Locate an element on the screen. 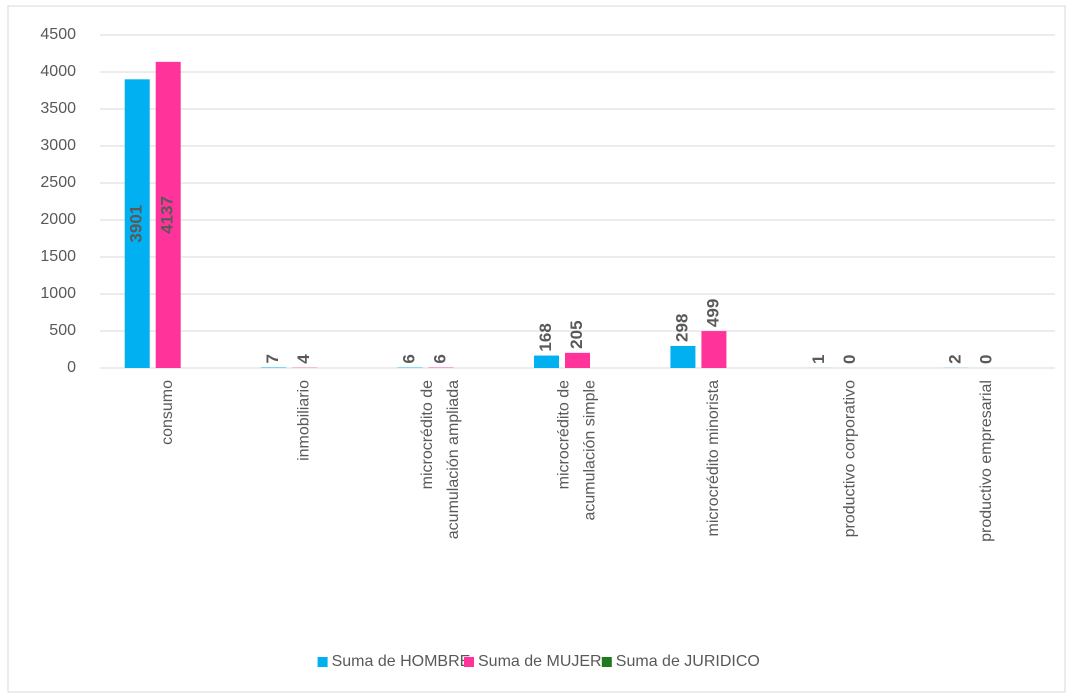 This screenshot has height=700, width=1073. legend-label: Suma de MUJER is located at coordinates (540, 661).